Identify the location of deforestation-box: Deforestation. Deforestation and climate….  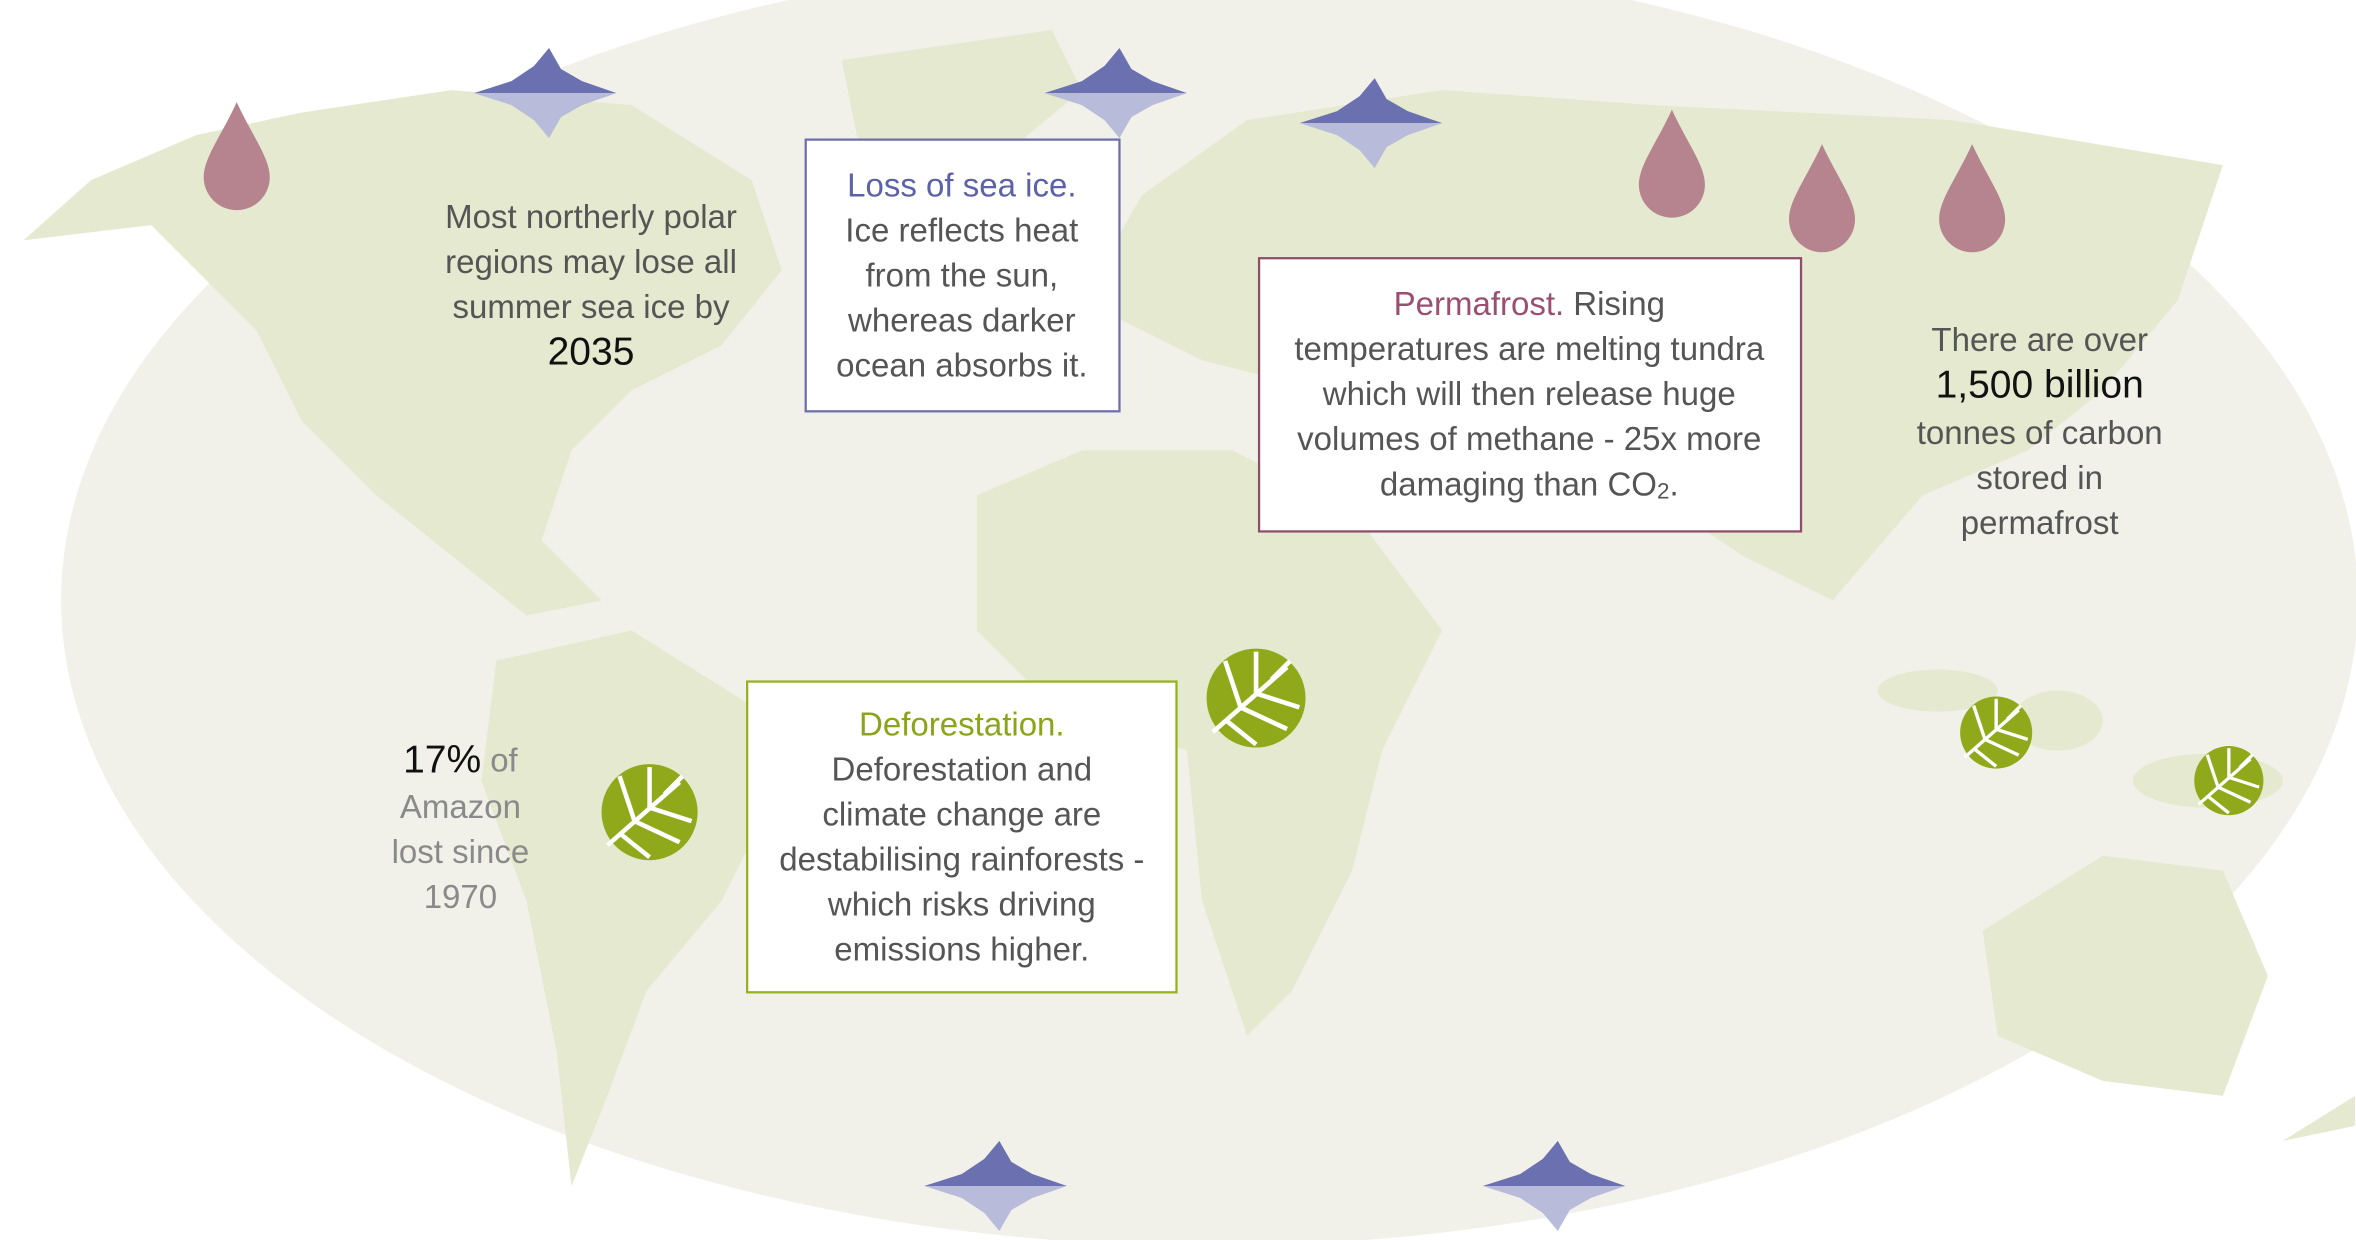
(962, 837).